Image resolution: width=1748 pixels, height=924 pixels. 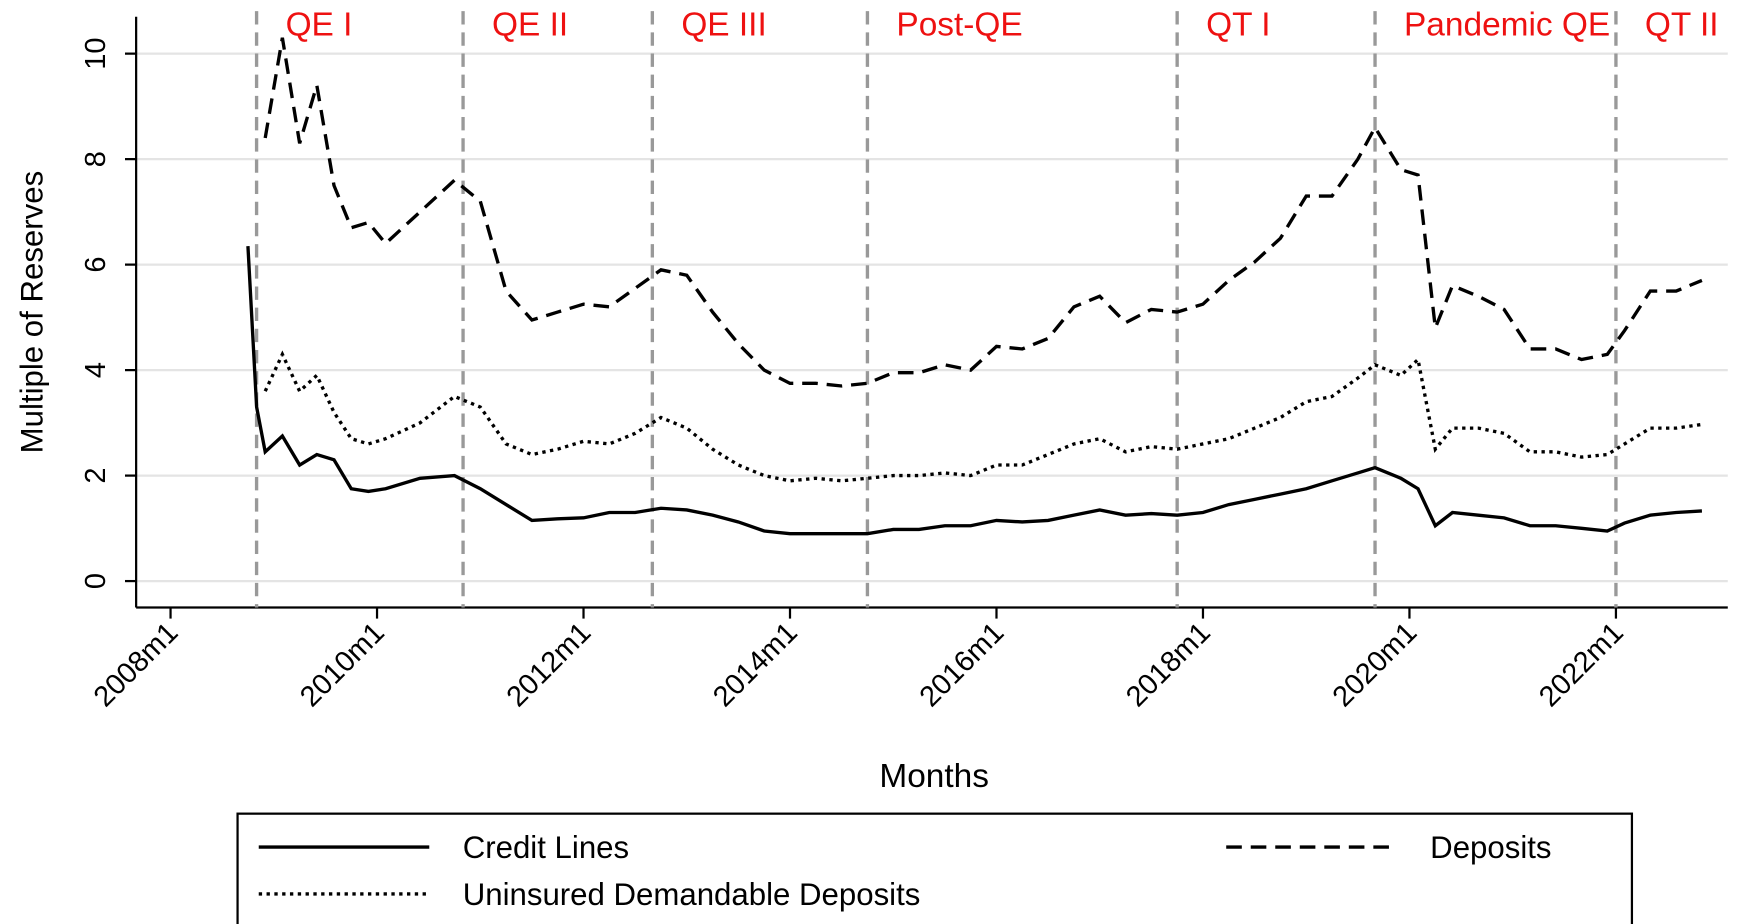 I want to click on period-label: QE II, so click(x=530, y=25).